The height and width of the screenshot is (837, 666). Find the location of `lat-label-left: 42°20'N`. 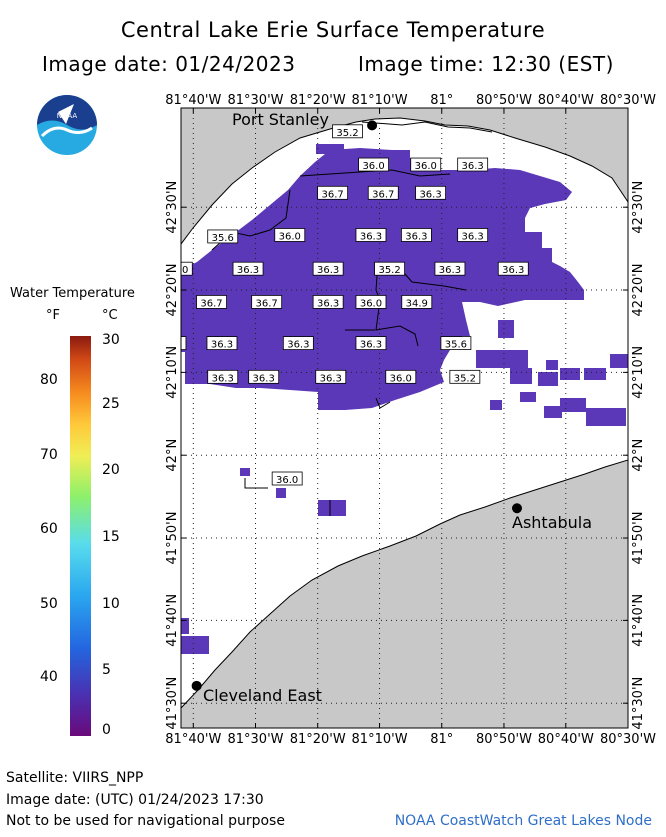

lat-label-left: 42°20'N is located at coordinates (172, 290).